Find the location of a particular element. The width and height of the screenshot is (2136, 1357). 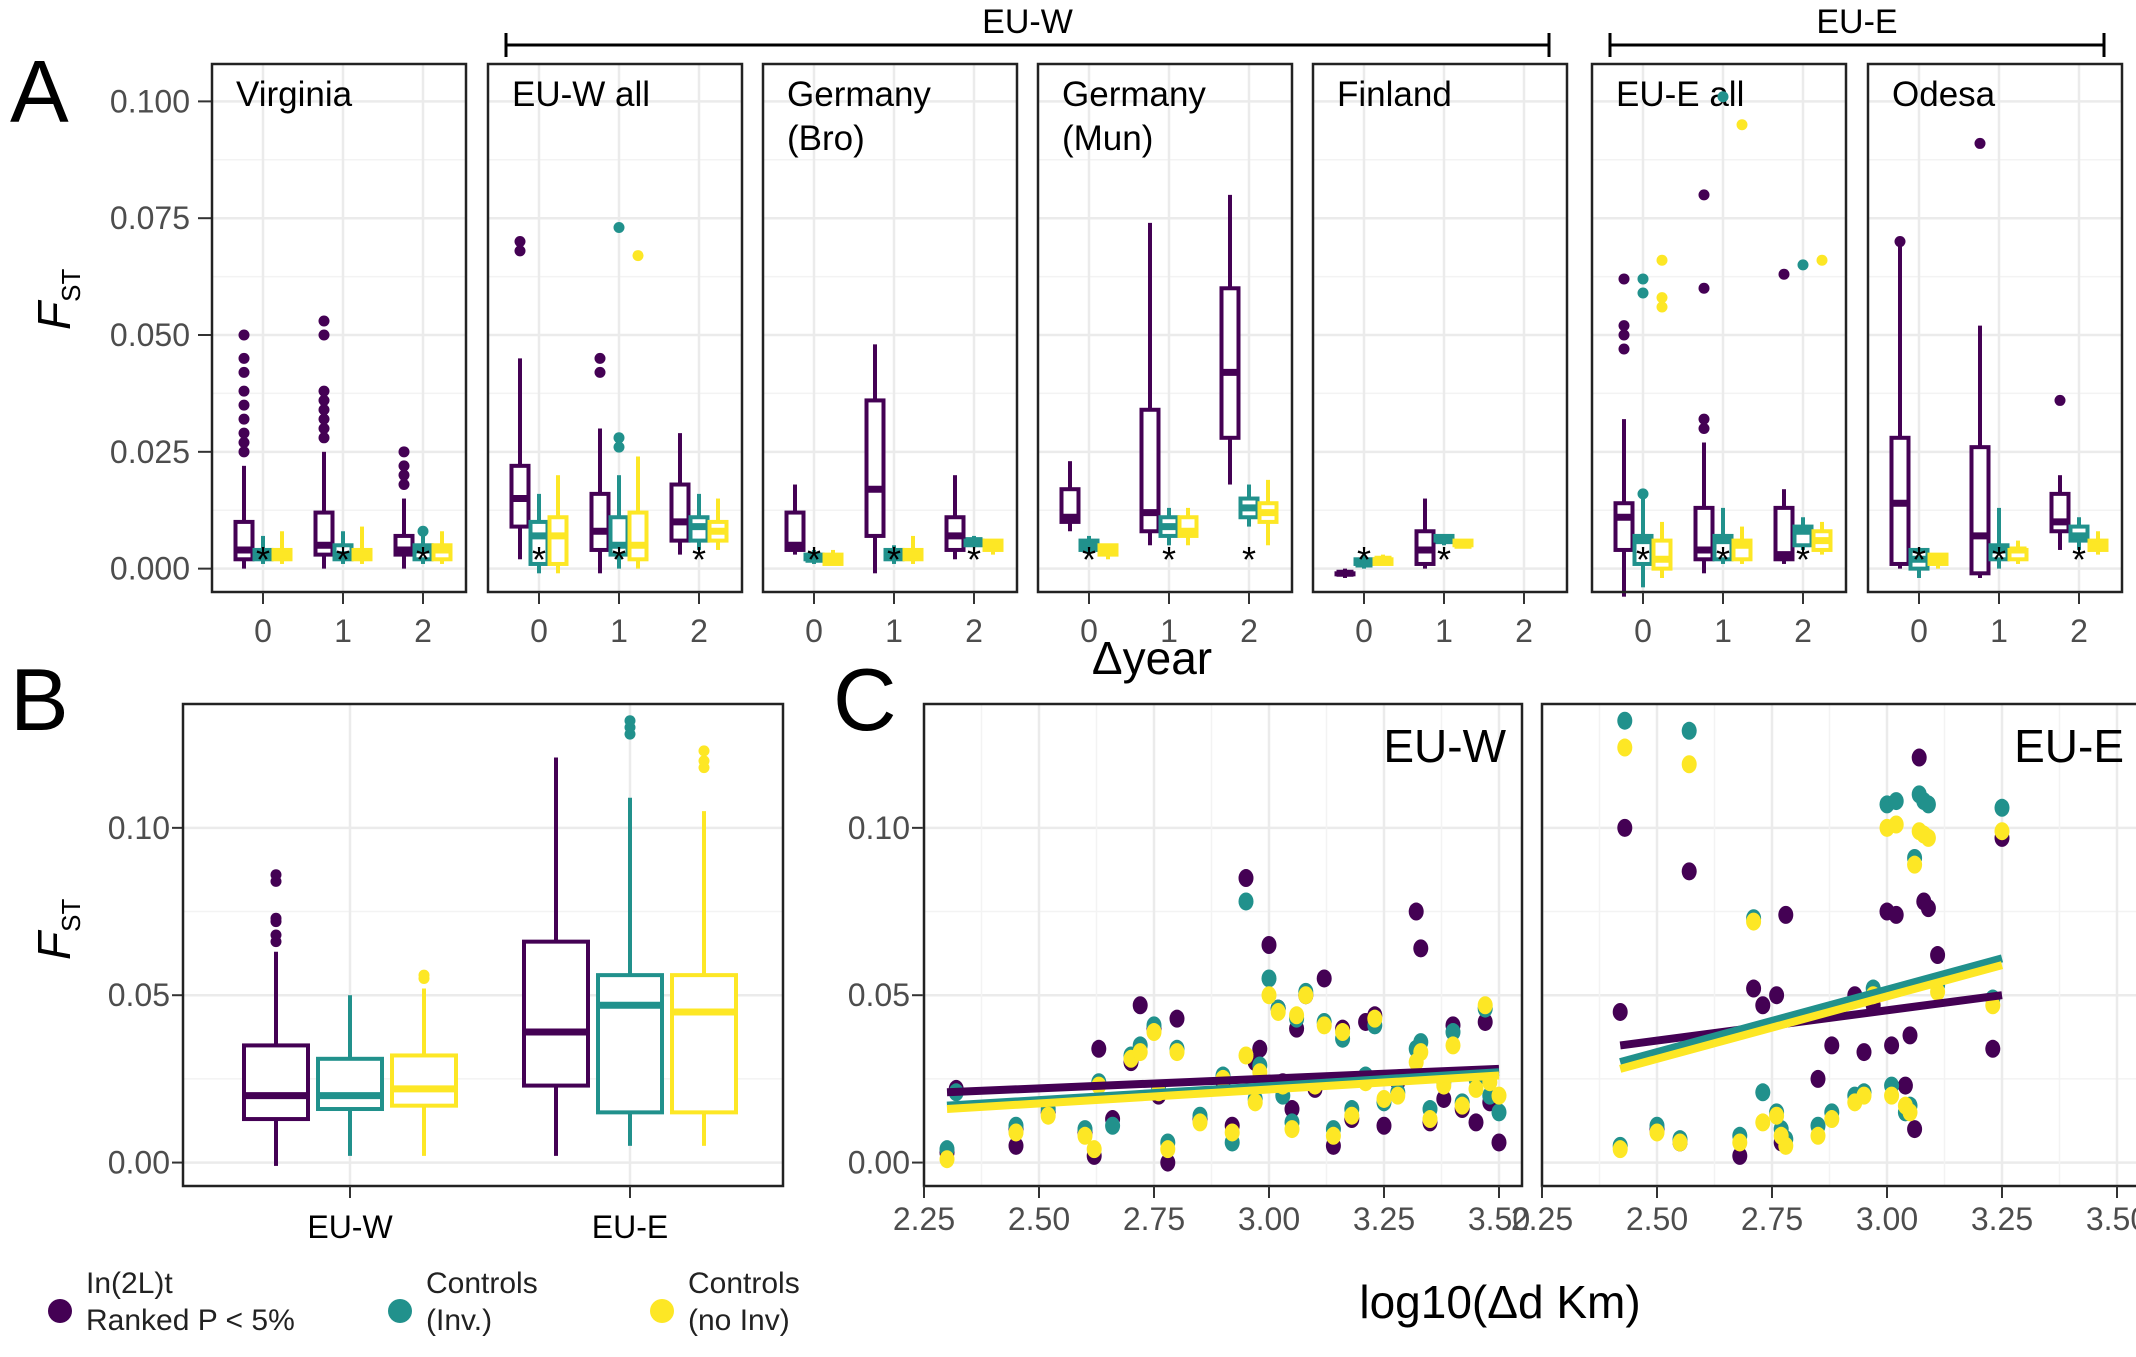

panel-b-border is located at coordinates (483, 945).